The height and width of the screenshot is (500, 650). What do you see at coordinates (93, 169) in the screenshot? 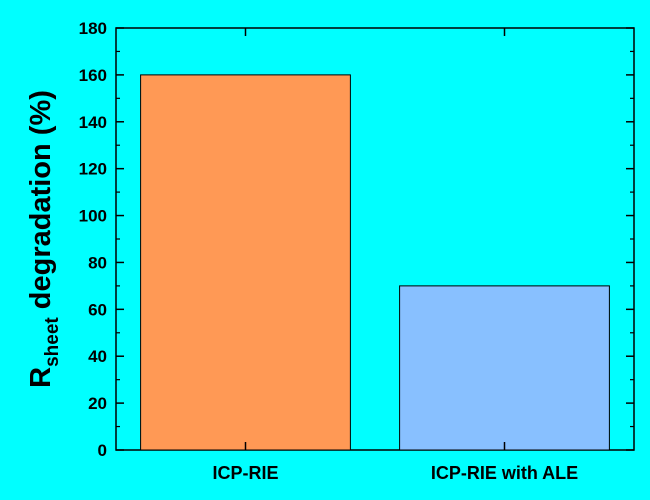
I see `y-tick-label: 120` at bounding box center [93, 169].